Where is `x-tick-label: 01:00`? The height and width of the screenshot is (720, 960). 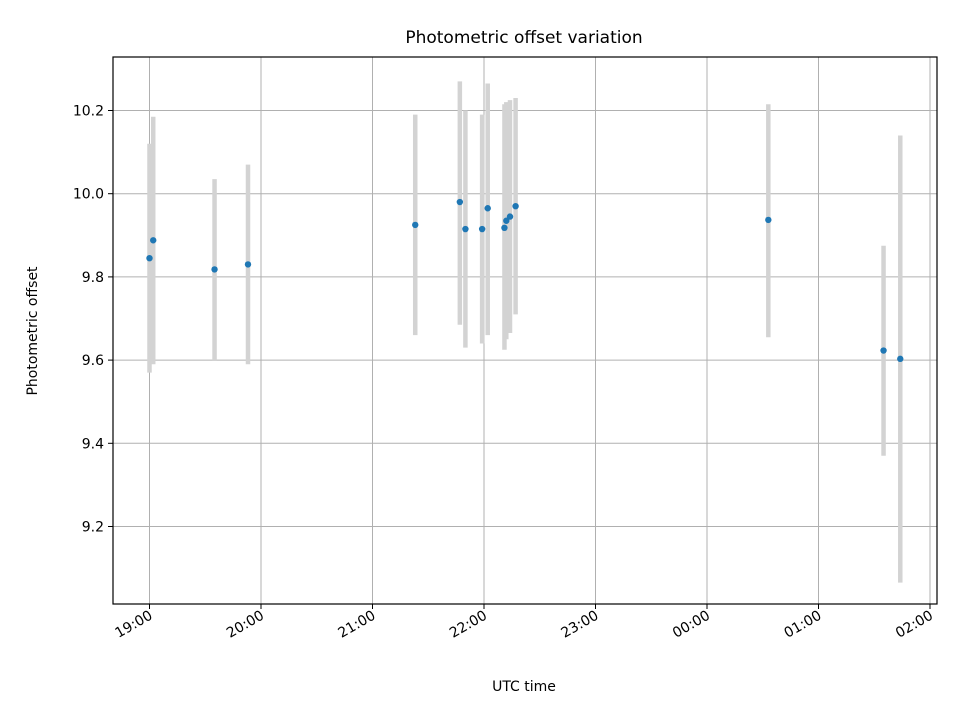 x-tick-label: 01:00 is located at coordinates (803, 625).